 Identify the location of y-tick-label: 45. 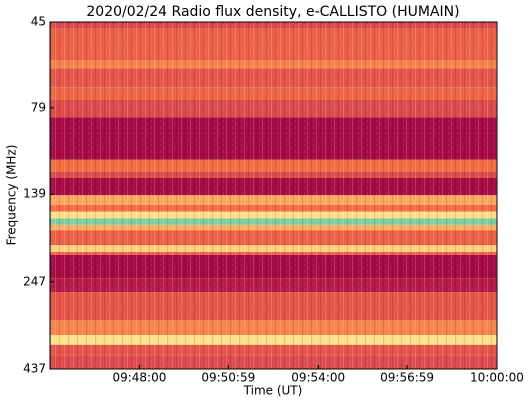
(38, 22).